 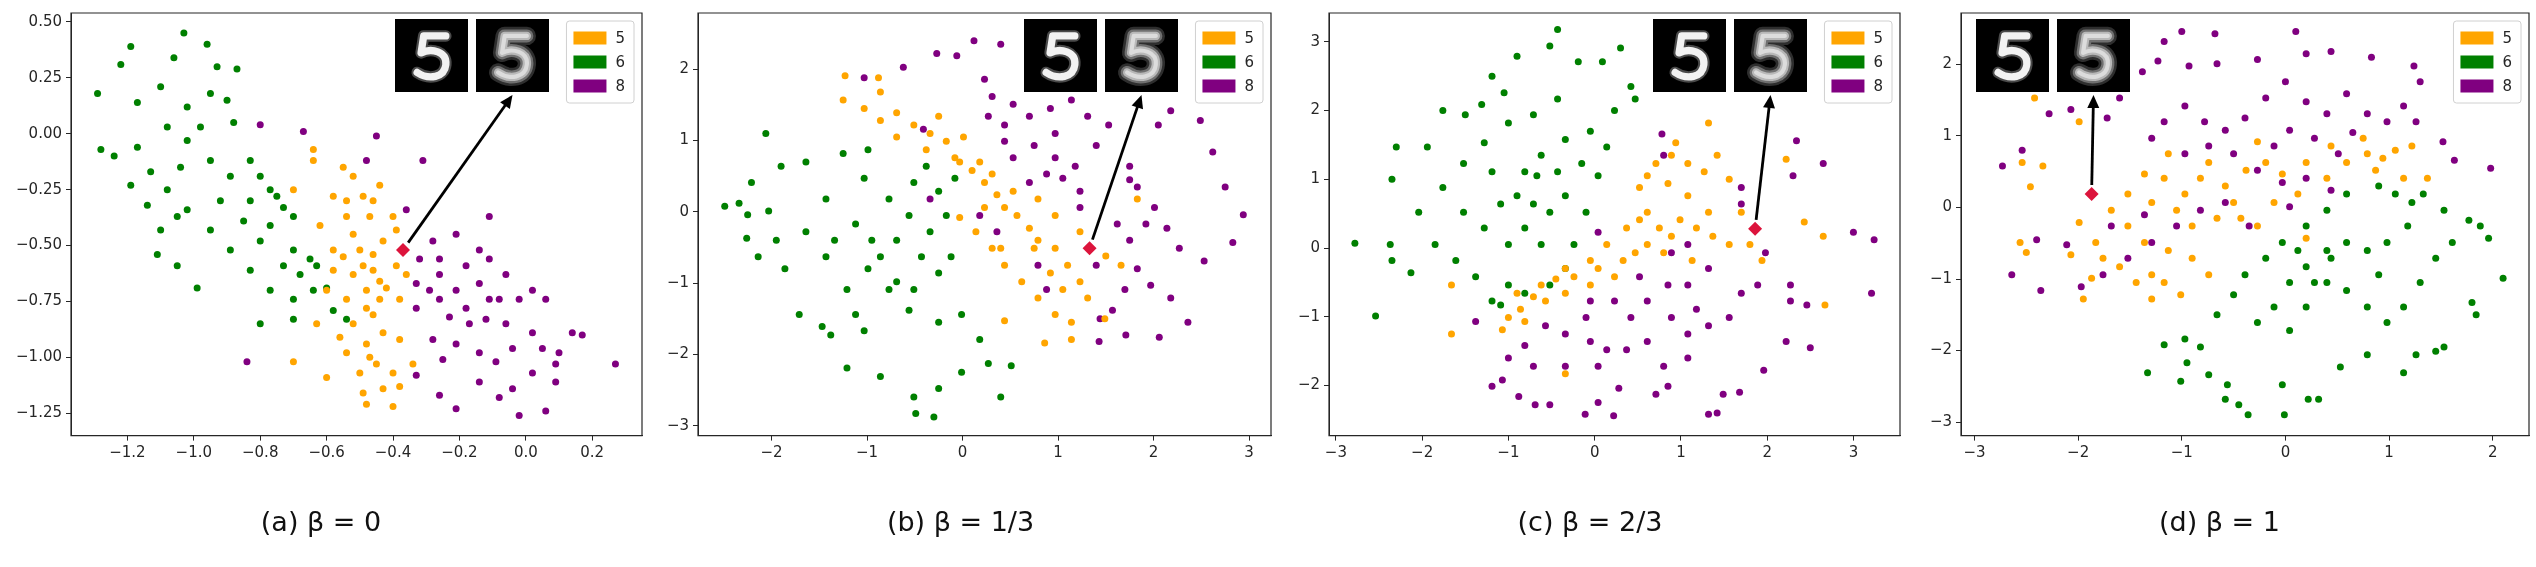 What do you see at coordinates (1947, 206) in the screenshot?
I see `y-tick-label: 0` at bounding box center [1947, 206].